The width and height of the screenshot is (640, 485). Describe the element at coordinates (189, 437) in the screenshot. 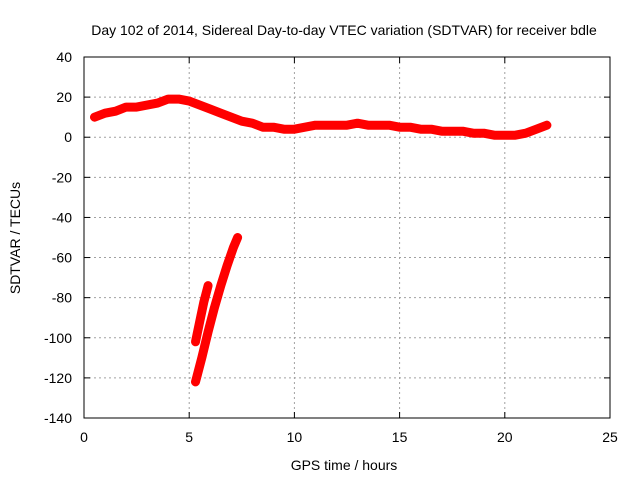

I see `x-tick-label: 5` at that location.